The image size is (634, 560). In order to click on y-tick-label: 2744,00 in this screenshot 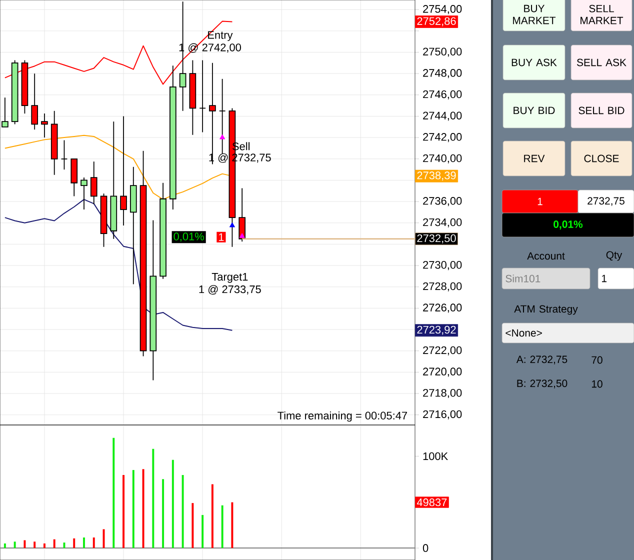, I will do `click(442, 116)`.